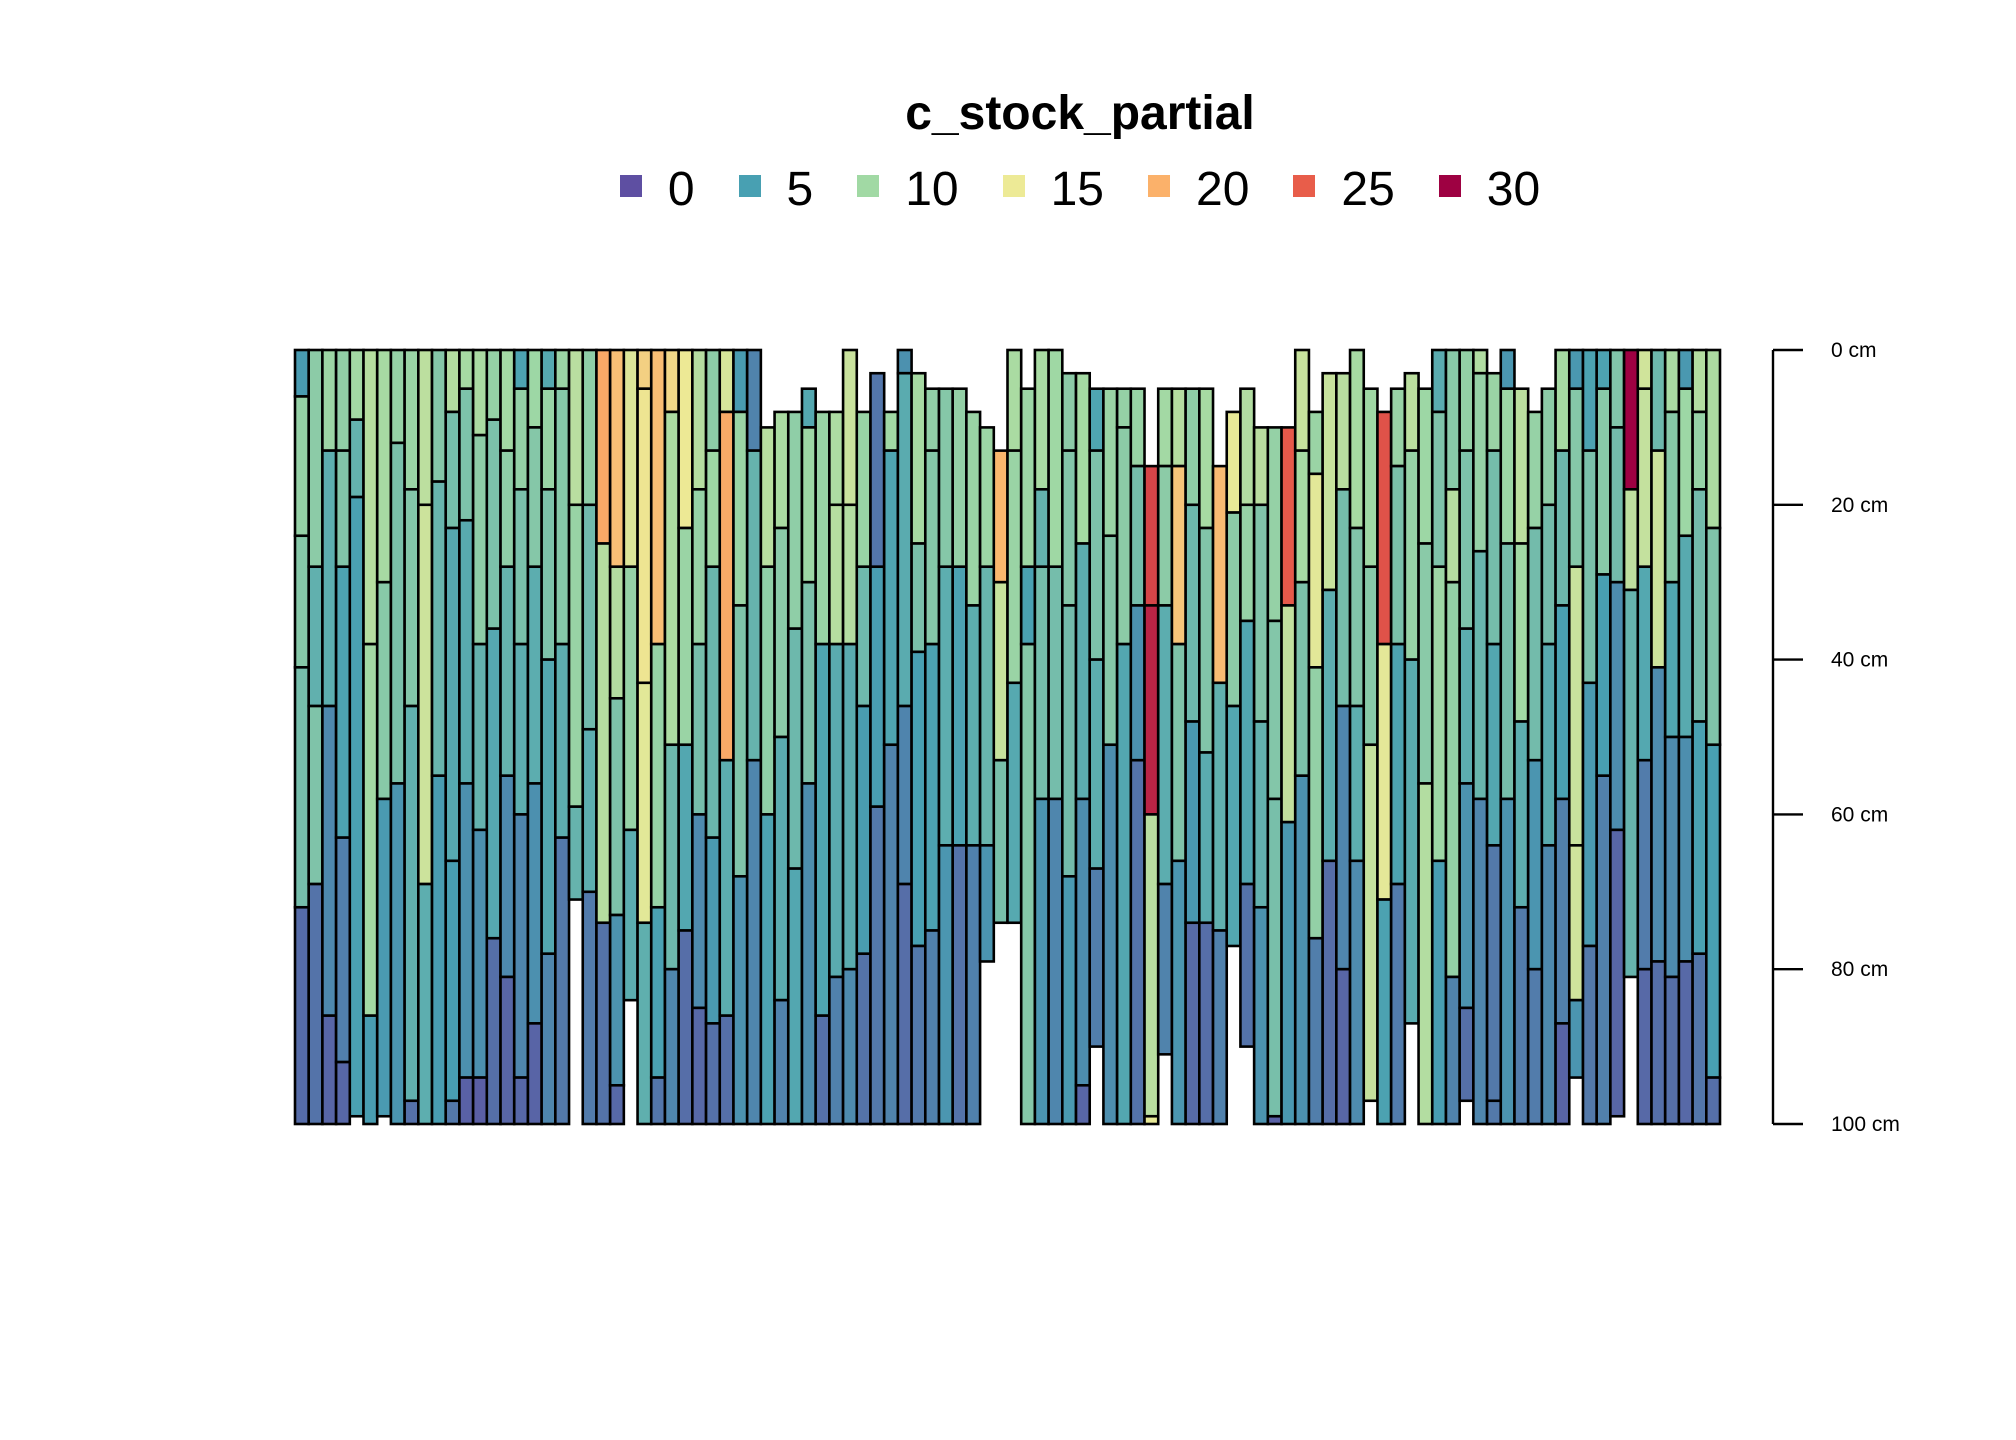 The height and width of the screenshot is (1440, 2016). Describe the element at coordinates (932, 189) in the screenshot. I see `legend-label: 10` at that location.